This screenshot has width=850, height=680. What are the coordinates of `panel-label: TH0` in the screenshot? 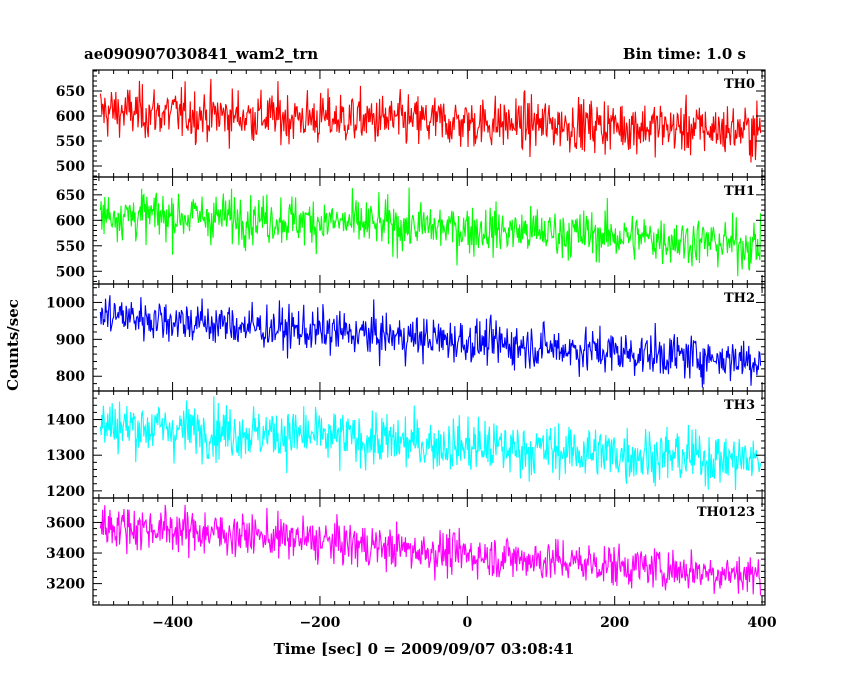 It's located at (739, 84).